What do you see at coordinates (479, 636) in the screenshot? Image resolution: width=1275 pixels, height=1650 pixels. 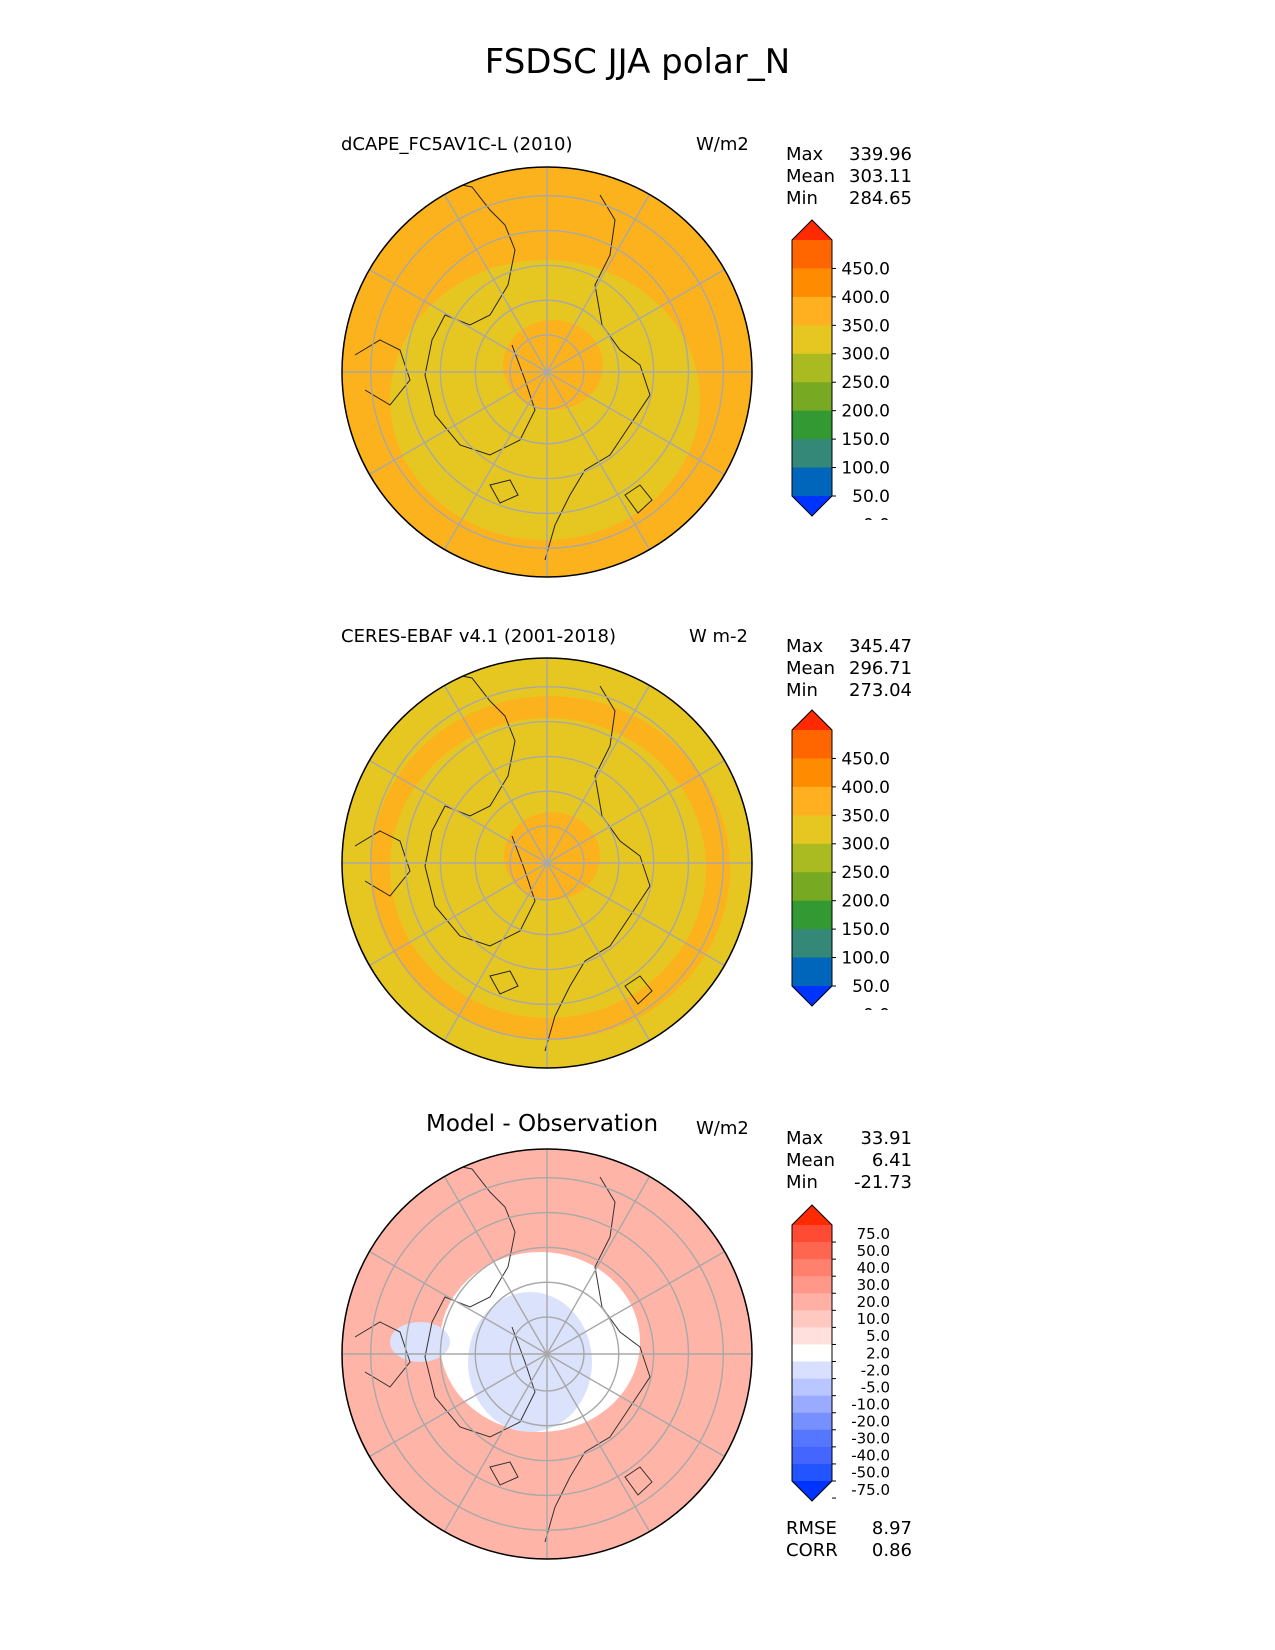 I see `panel-2-title: CERES-EBAF v4.1 (2001-2018)` at bounding box center [479, 636].